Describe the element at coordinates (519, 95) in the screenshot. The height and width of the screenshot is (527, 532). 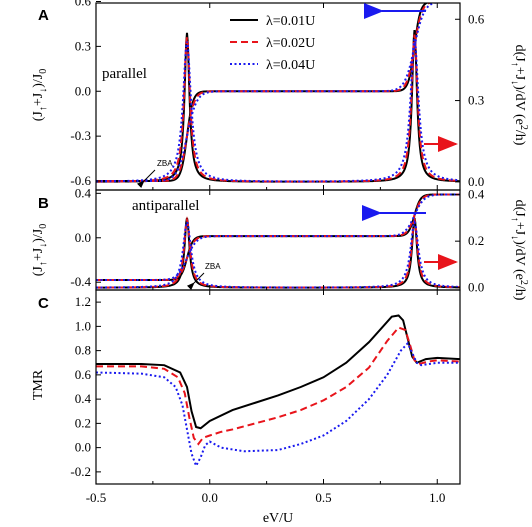
I see `panel-a-ylabel-right: d(J↑+J↓)/dV (e2/h)` at that location.